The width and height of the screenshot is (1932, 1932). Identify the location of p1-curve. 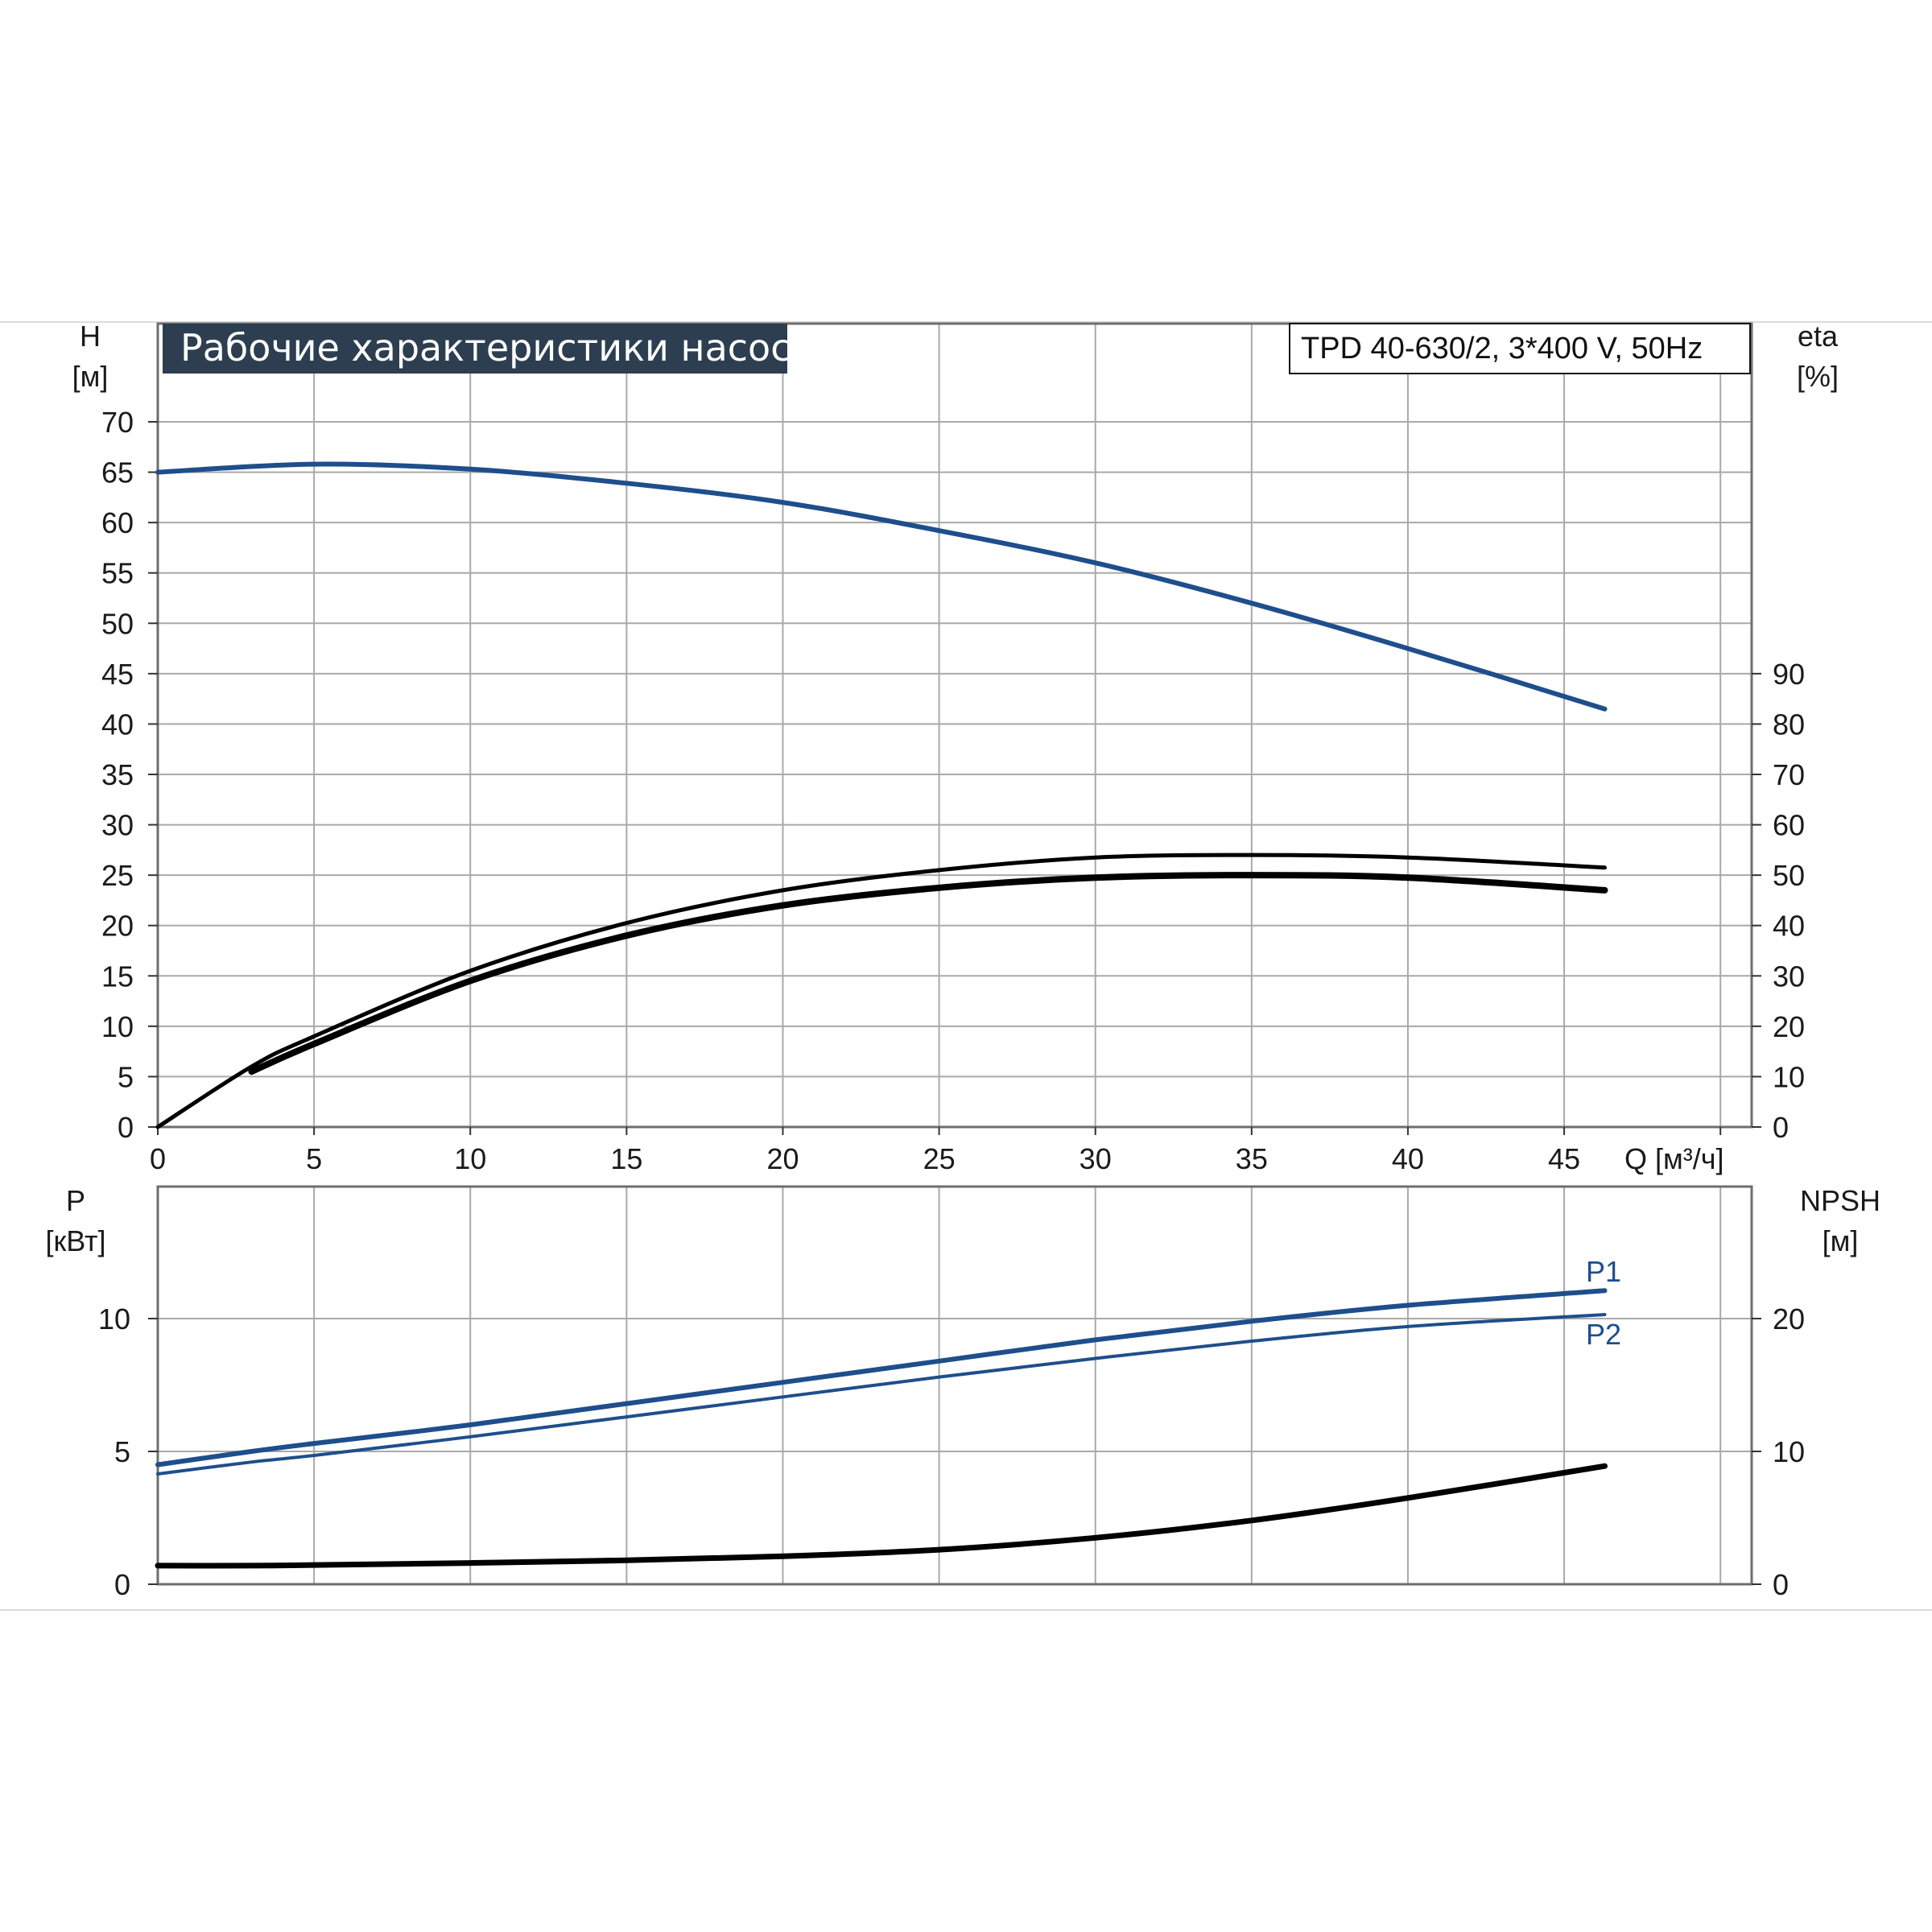
(882, 1378).